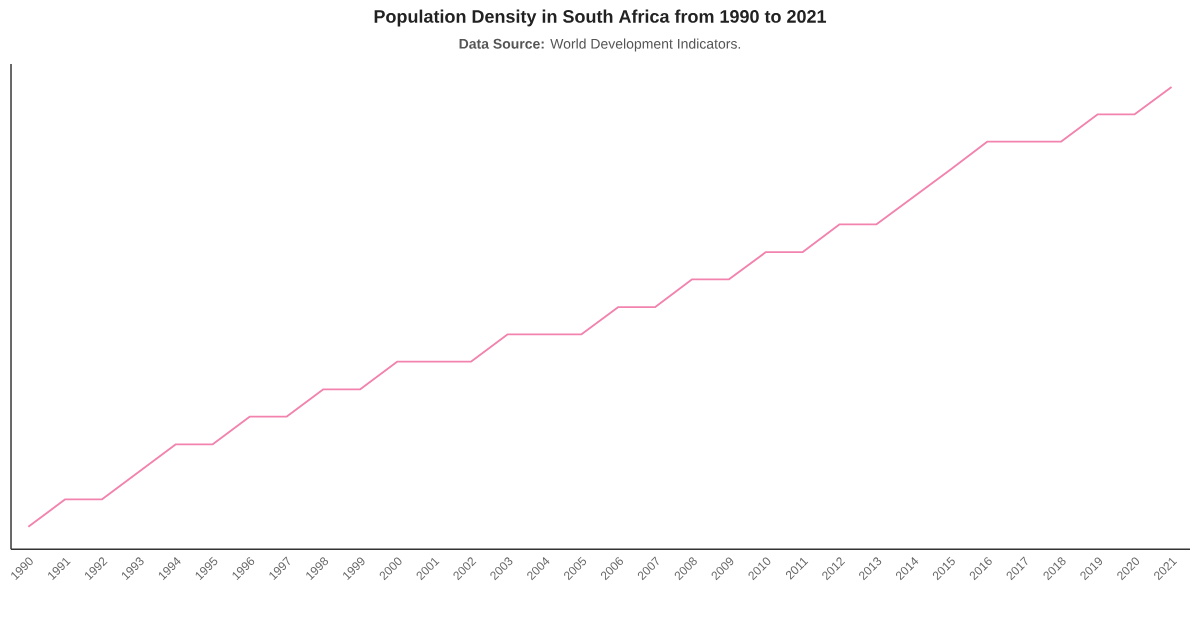 This screenshot has width=1200, height=628. Describe the element at coordinates (600, 18) in the screenshot. I see `chart-title: Population Density in South Africa from 1990 to 2021` at that location.